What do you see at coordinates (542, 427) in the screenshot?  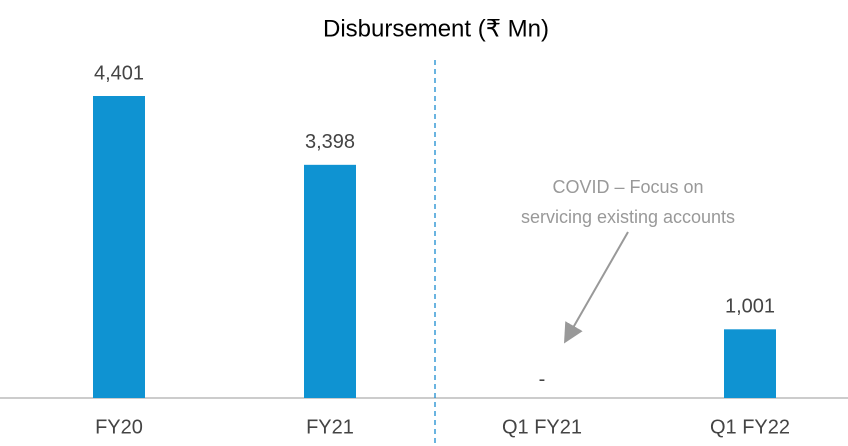 I see `x-tick-label: Q1 FY21` at bounding box center [542, 427].